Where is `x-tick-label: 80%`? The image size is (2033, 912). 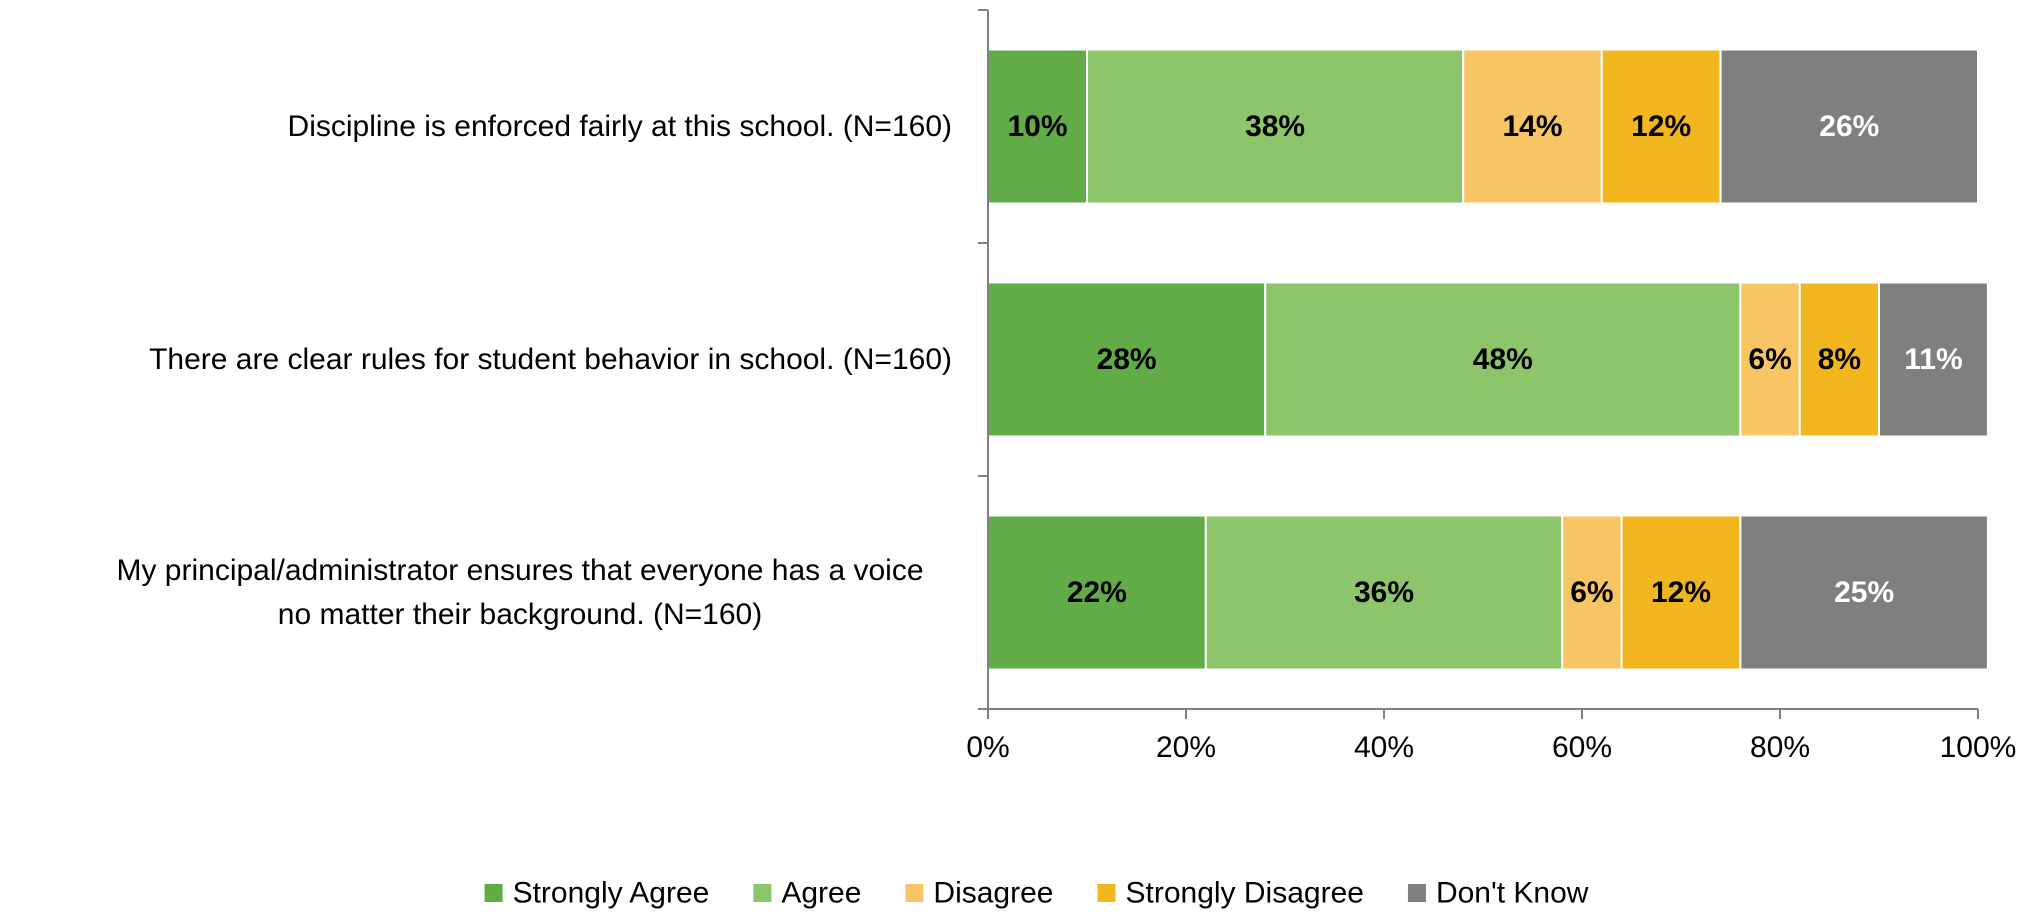 x-tick-label: 80% is located at coordinates (1780, 747).